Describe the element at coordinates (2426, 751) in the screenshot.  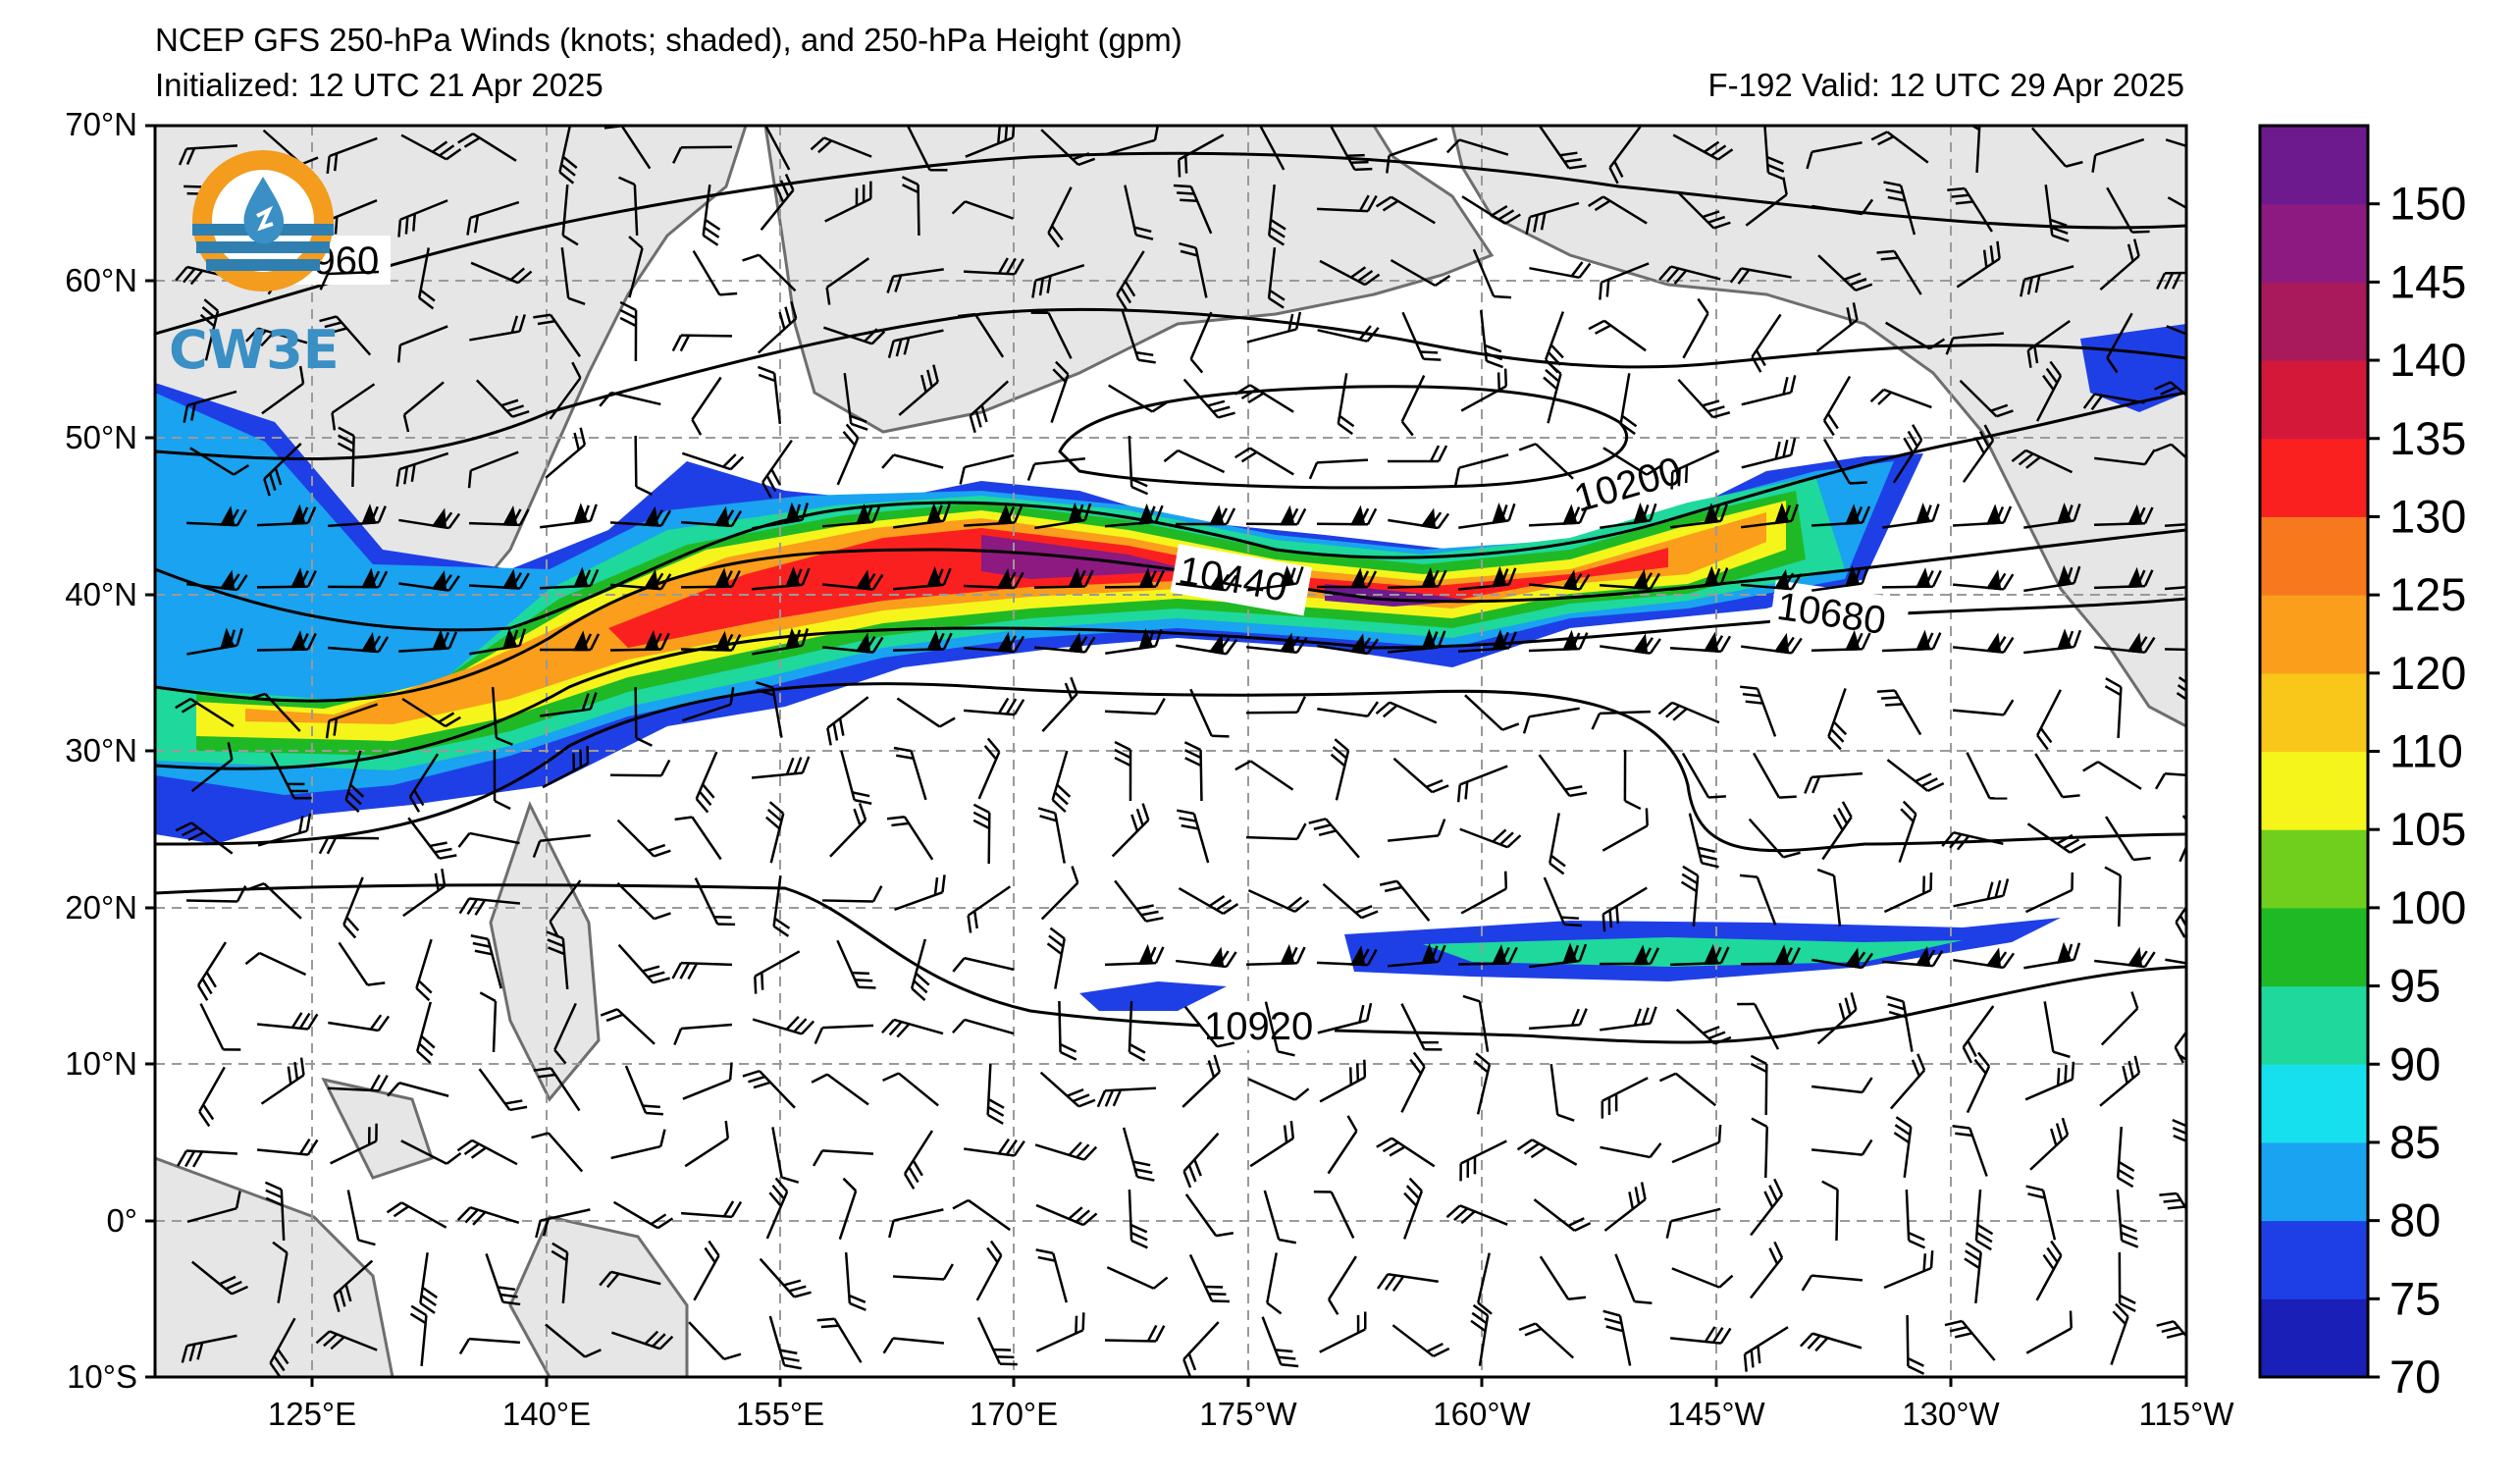
I see `colorbar-label: 110` at that location.